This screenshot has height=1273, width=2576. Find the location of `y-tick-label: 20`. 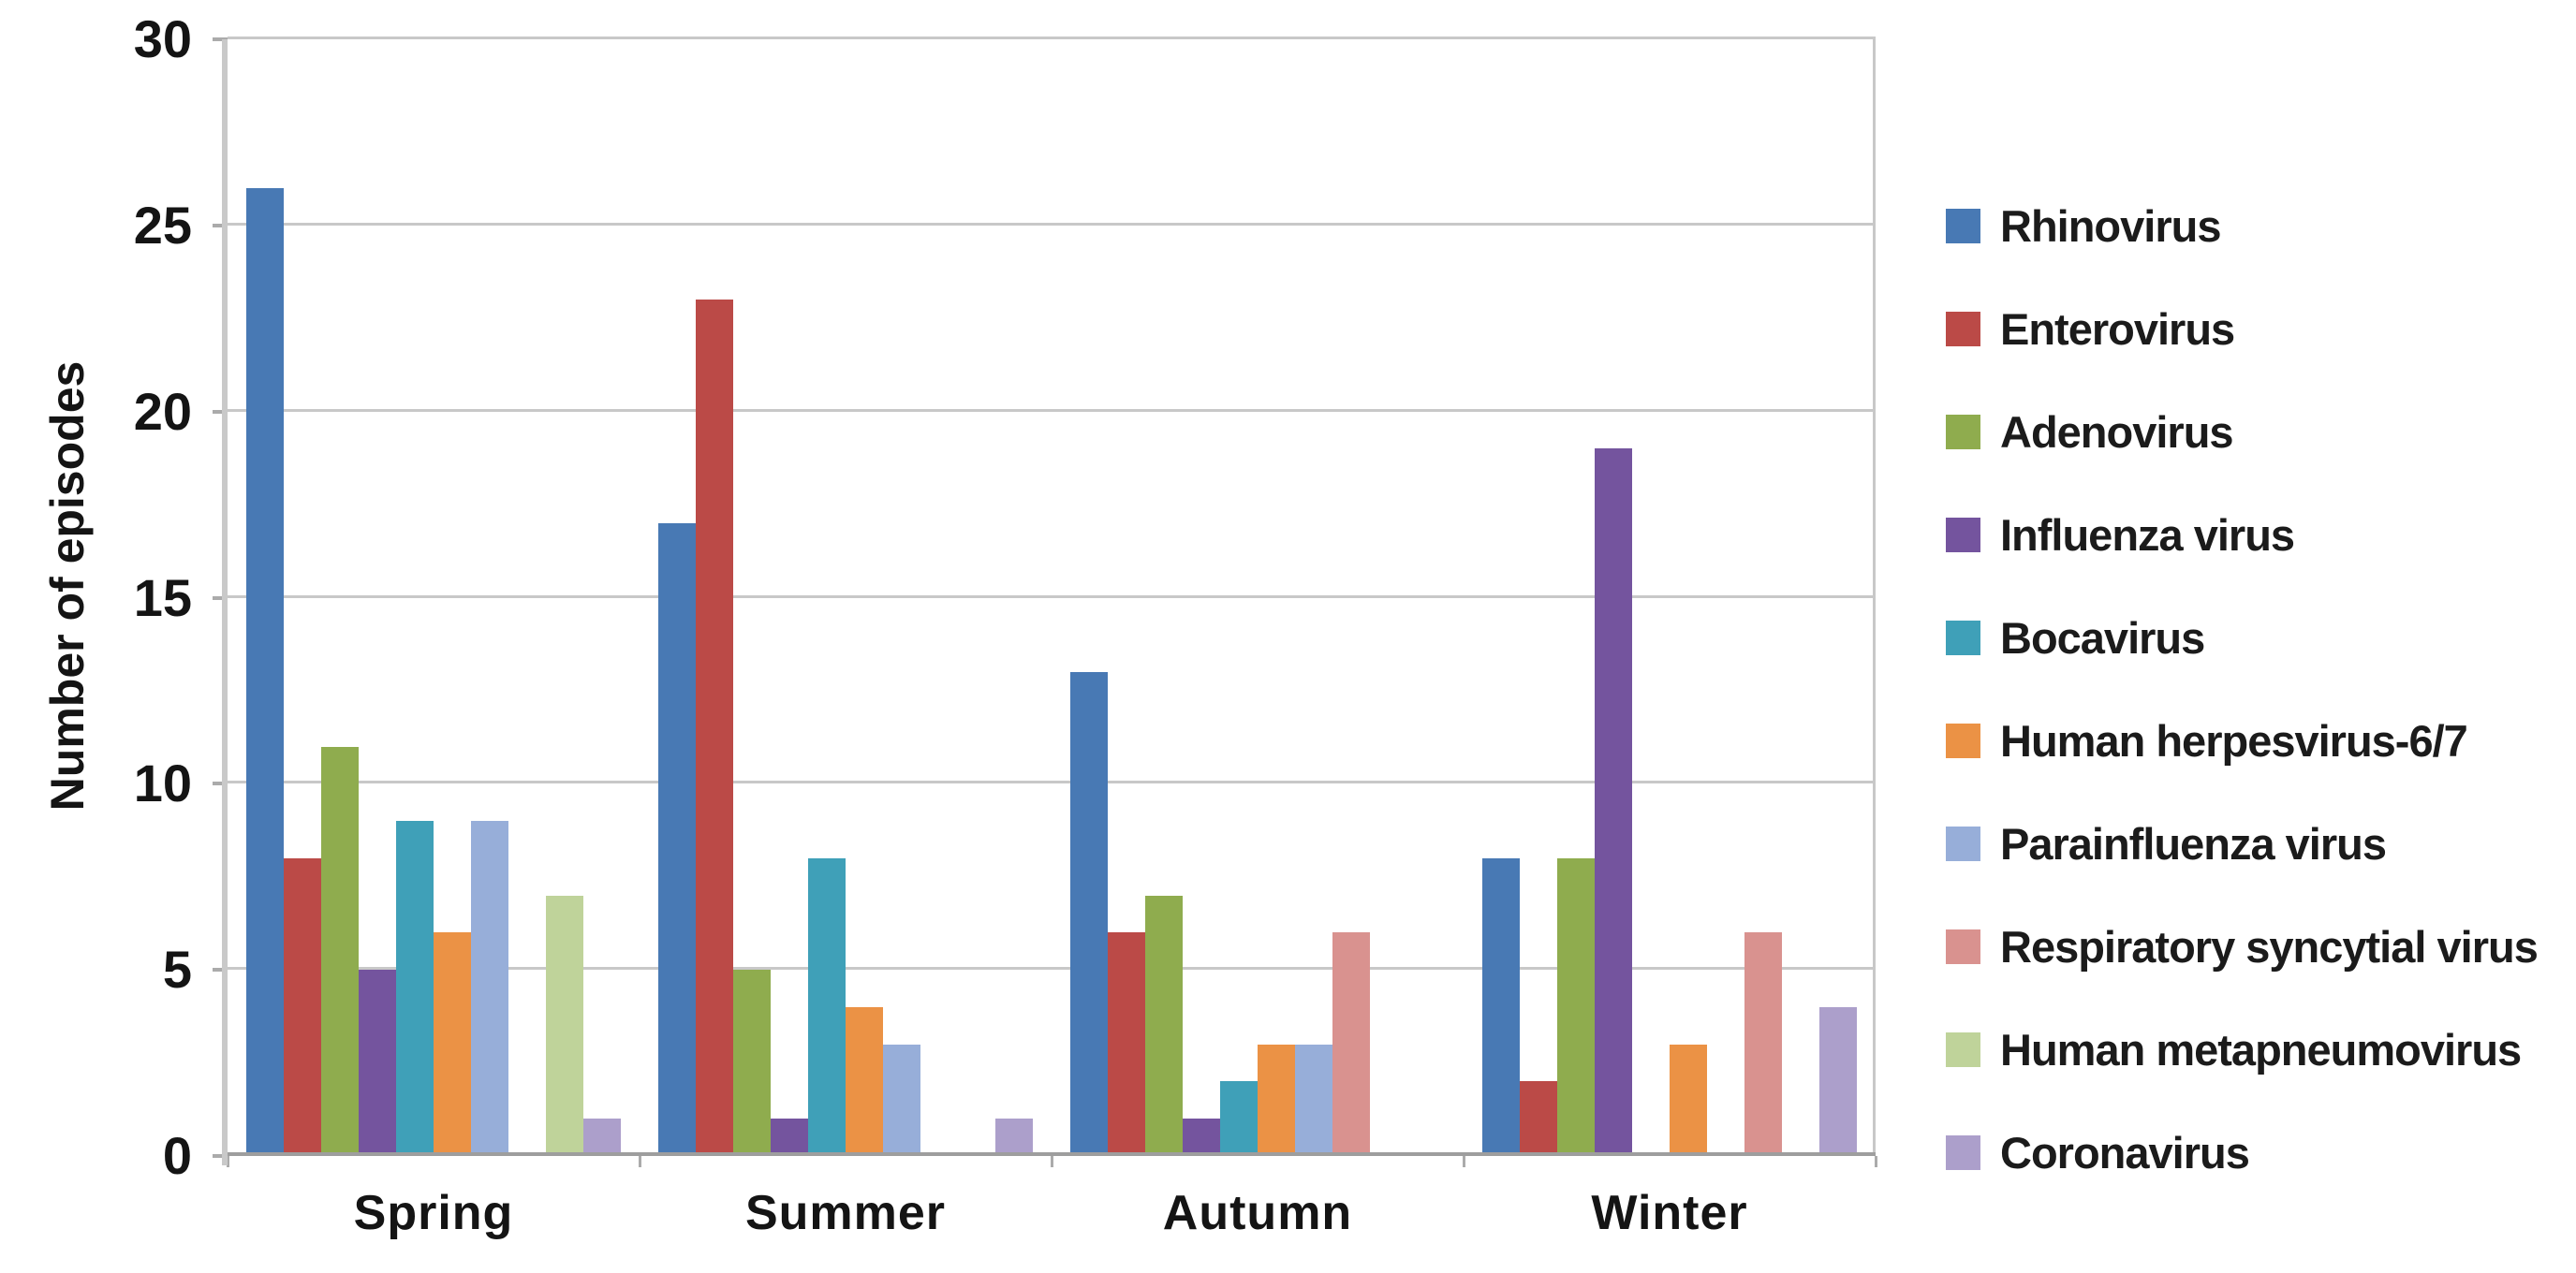

y-tick-label: 20 is located at coordinates (162, 411).